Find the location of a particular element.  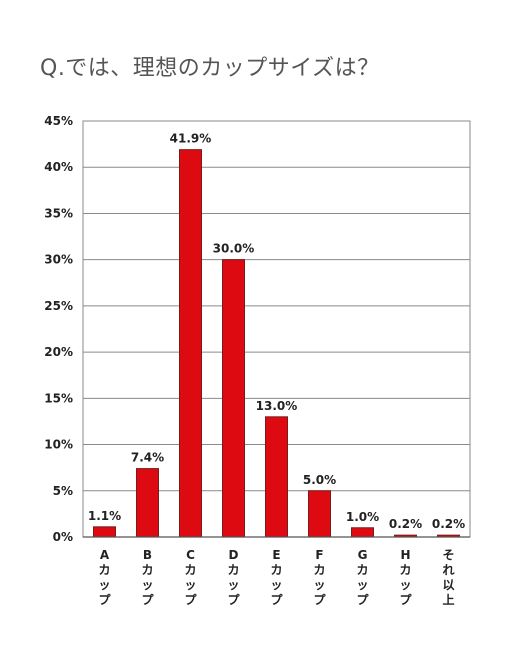

data-label: 5.0% is located at coordinates (319, 480).